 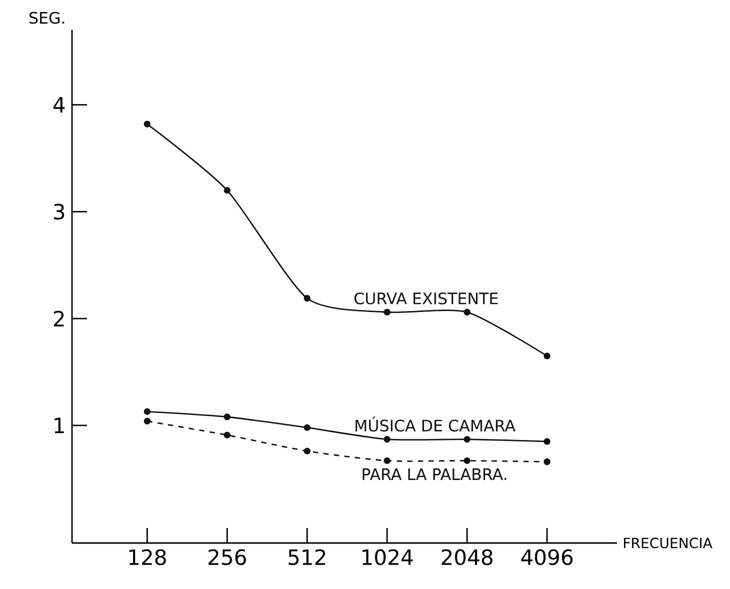 I want to click on series-label: CURVA EXISTENTE, so click(x=426, y=298).